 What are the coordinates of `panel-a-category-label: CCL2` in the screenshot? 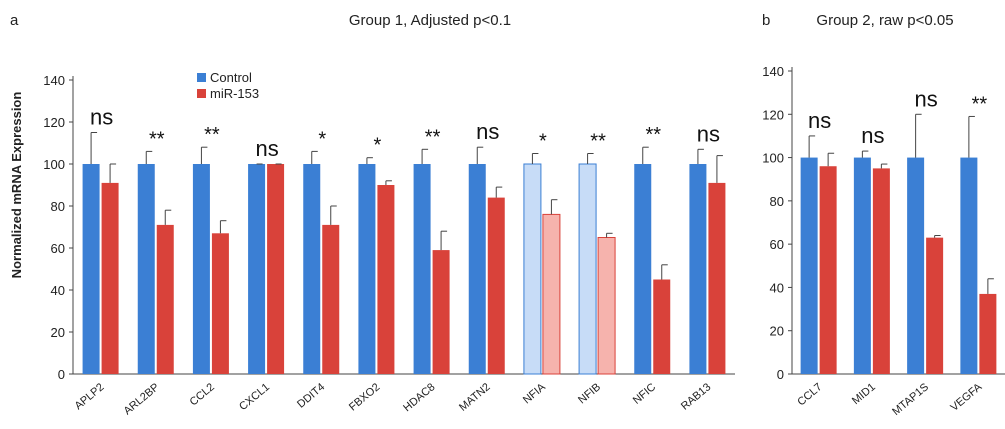 It's located at (202, 394).